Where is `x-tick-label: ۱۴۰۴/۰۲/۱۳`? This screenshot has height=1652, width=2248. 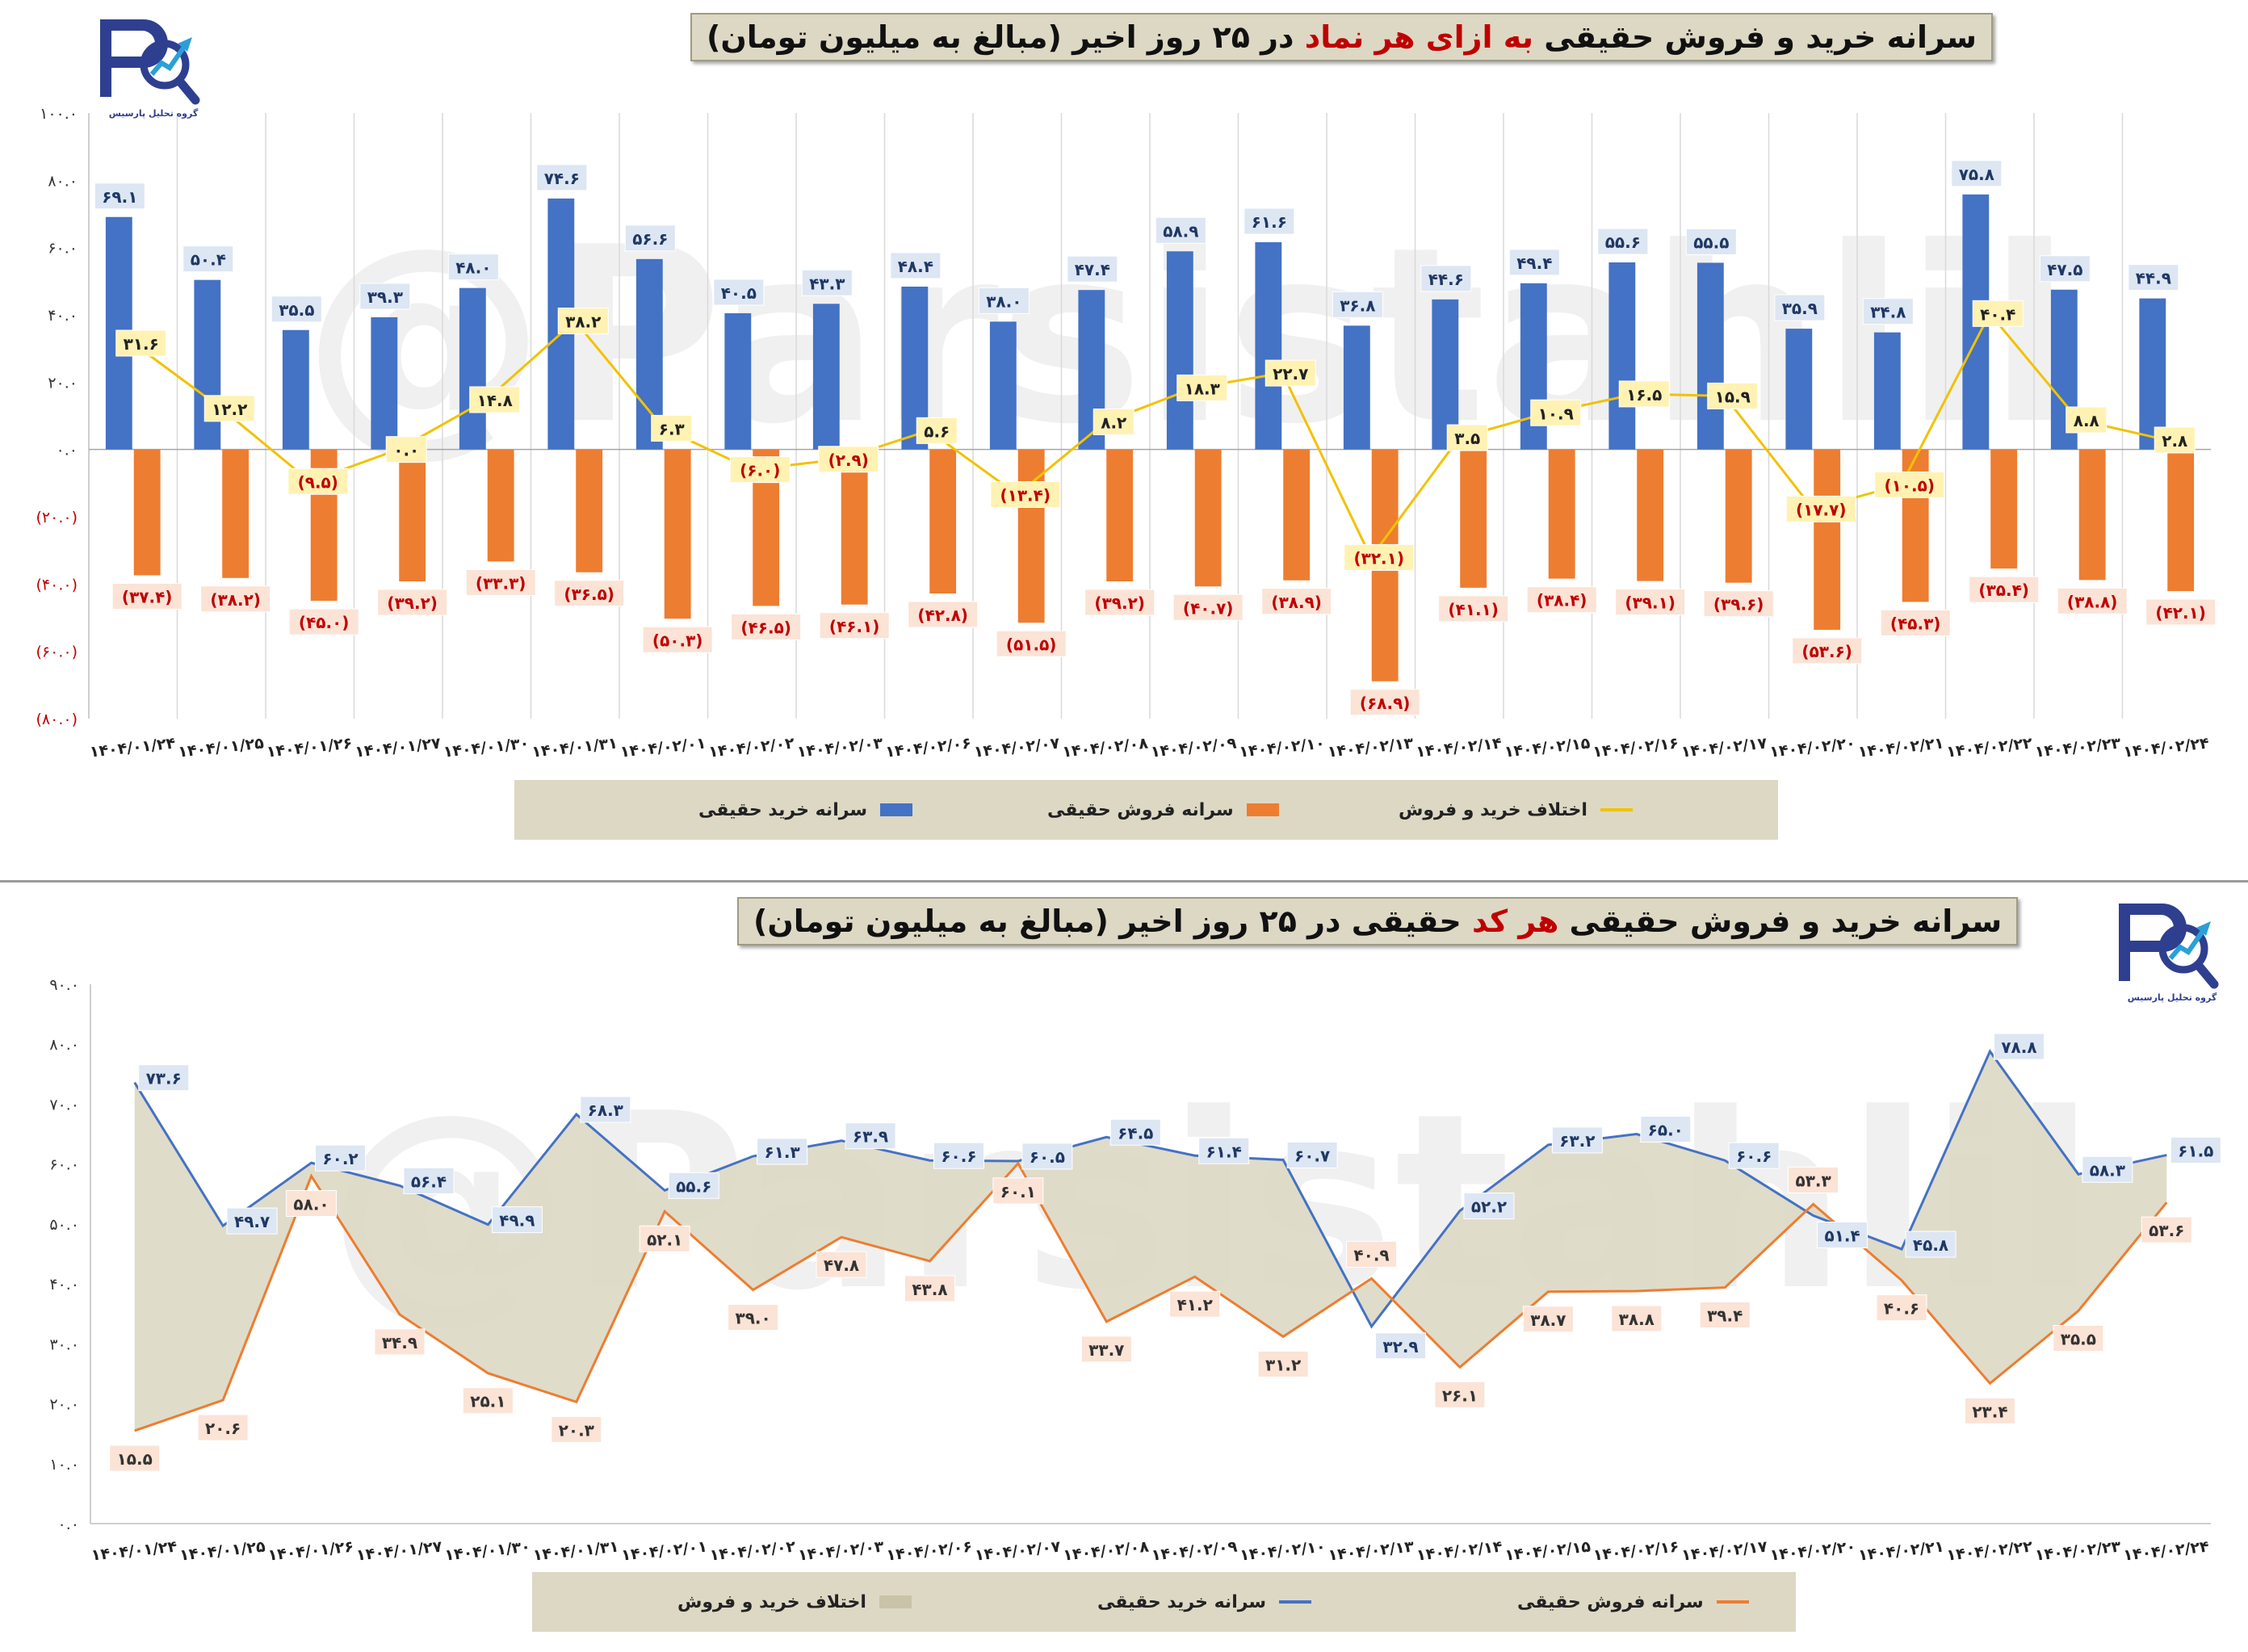
x-tick-label: ۱۴۰۴/۰۲/۱۳ is located at coordinates (1371, 747).